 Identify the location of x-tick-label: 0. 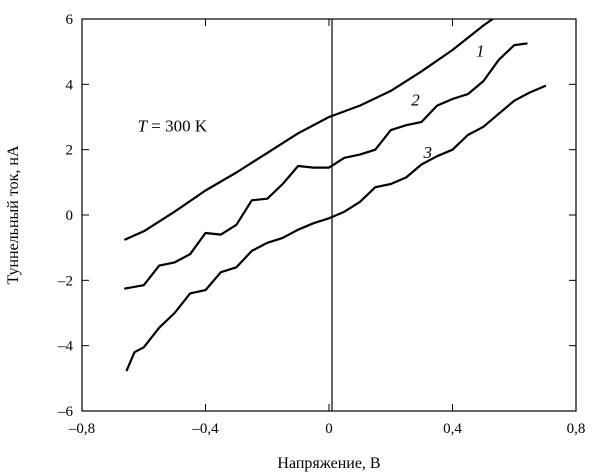
(329, 429).